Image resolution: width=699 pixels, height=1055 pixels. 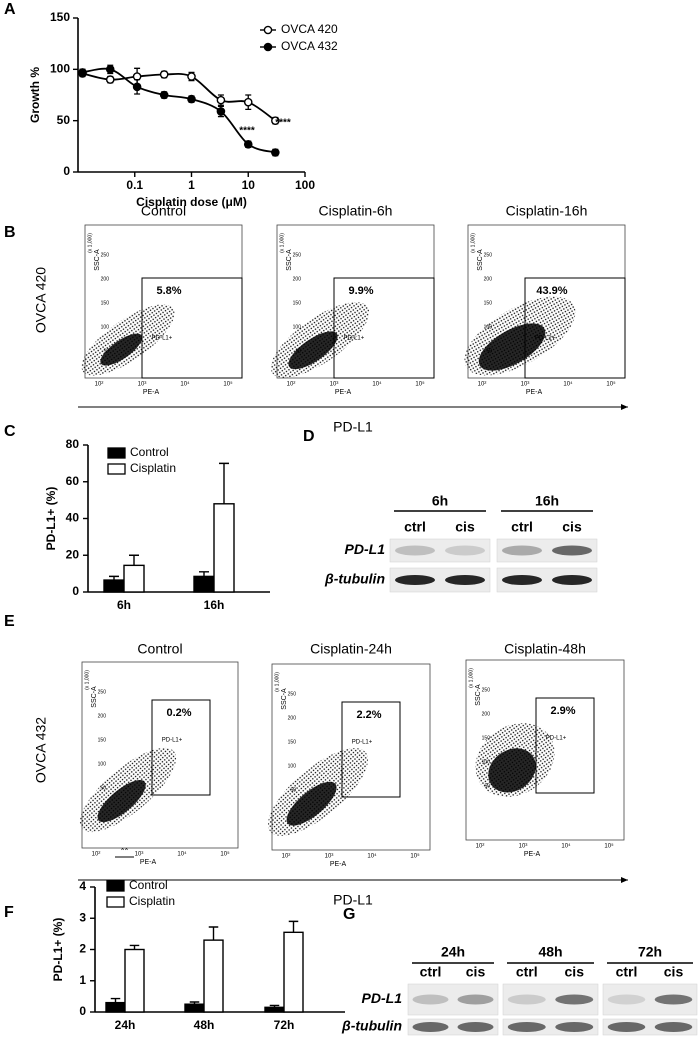 I want to click on legend-label: OVCA 420, so click(x=309, y=29).